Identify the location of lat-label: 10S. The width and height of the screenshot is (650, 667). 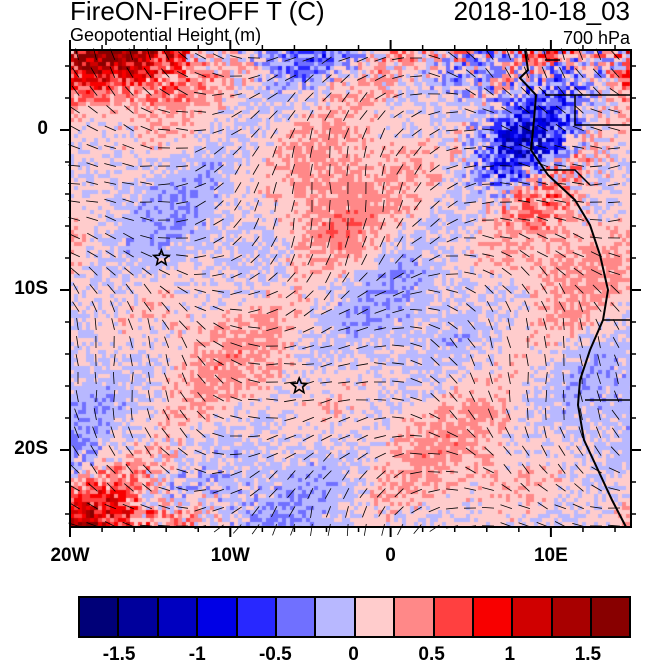
(31, 288).